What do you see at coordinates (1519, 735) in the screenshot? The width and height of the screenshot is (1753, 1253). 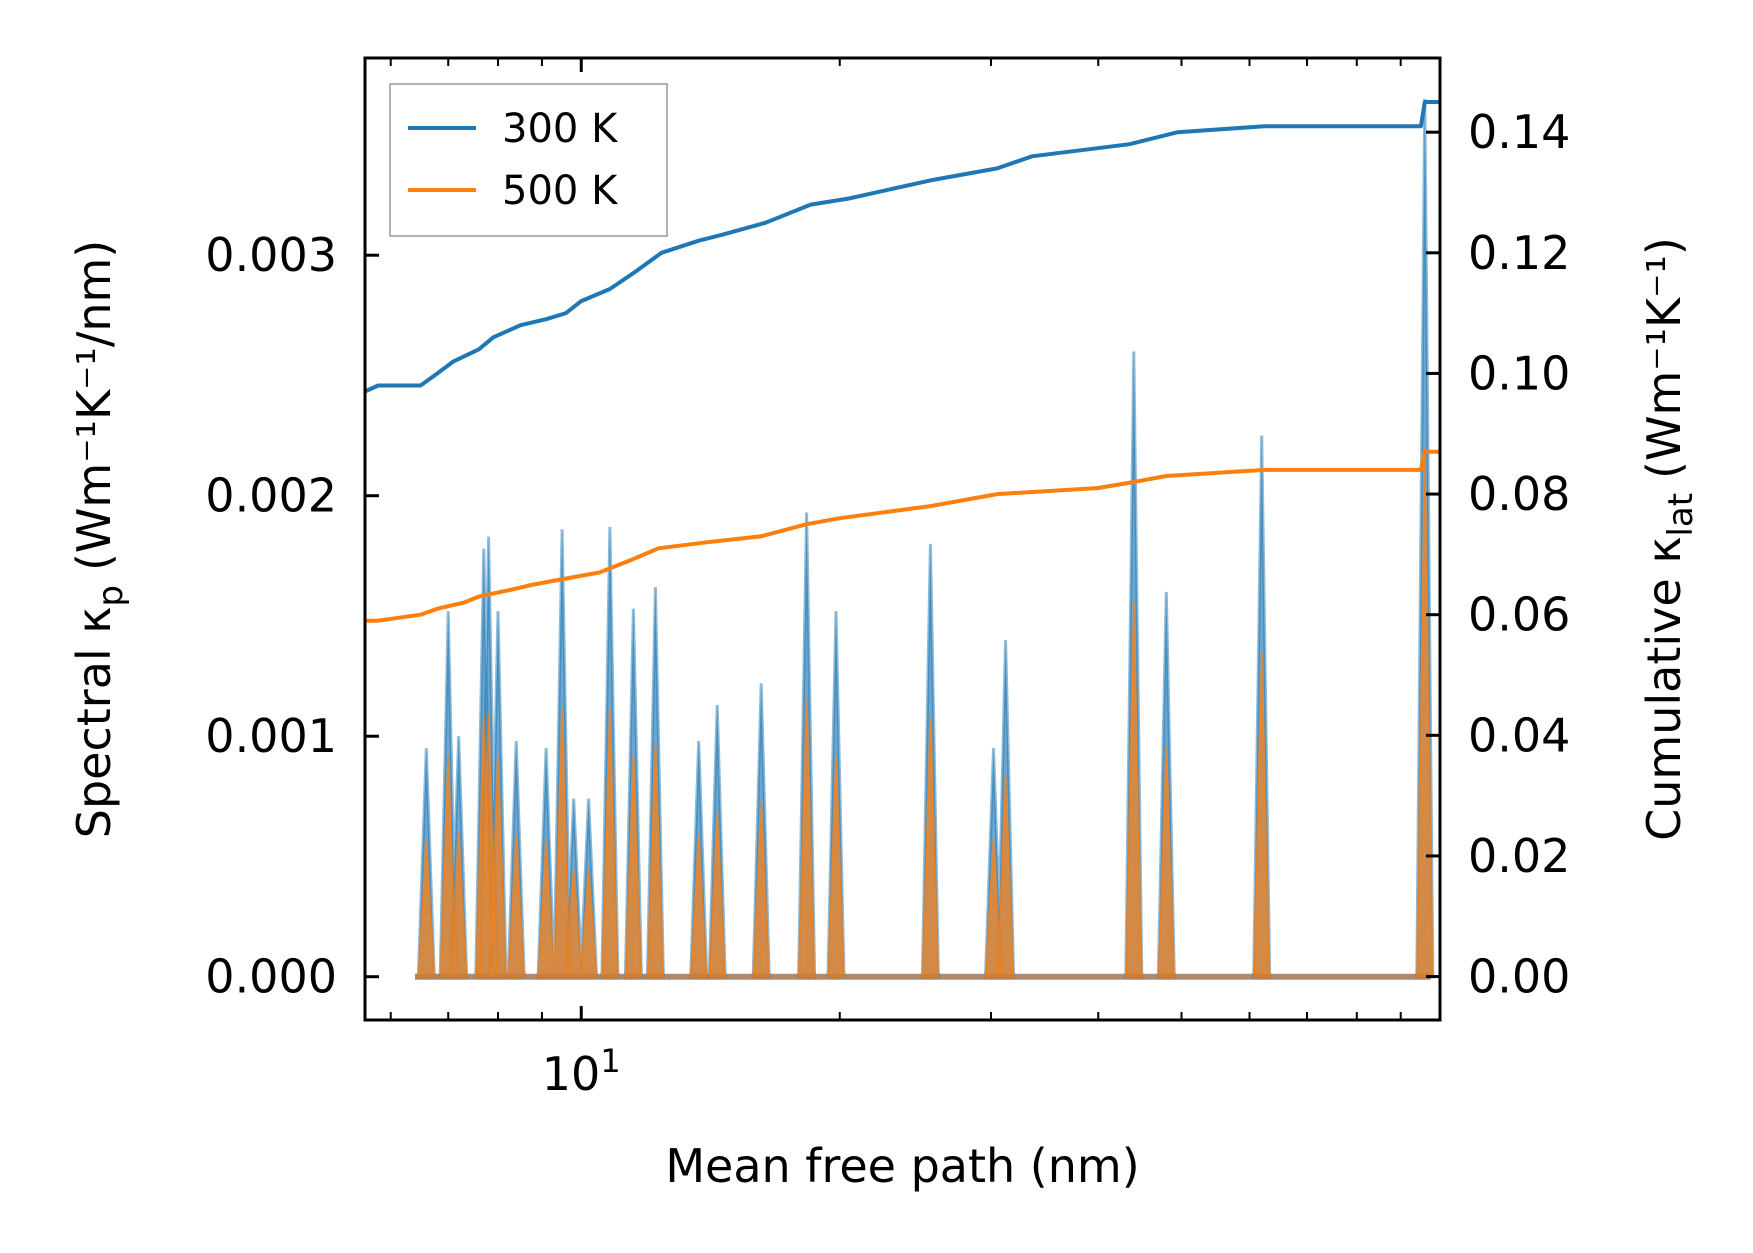 I see `y-right-tick-label: 0.04` at bounding box center [1519, 735].